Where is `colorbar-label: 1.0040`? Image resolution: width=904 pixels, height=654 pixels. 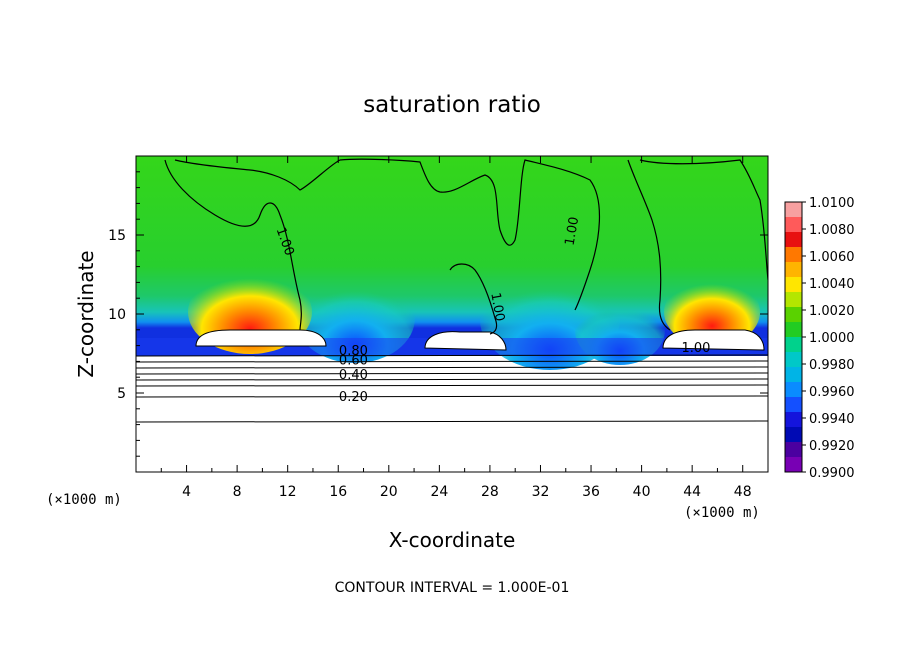 colorbar-label: 1.0040 is located at coordinates (832, 284).